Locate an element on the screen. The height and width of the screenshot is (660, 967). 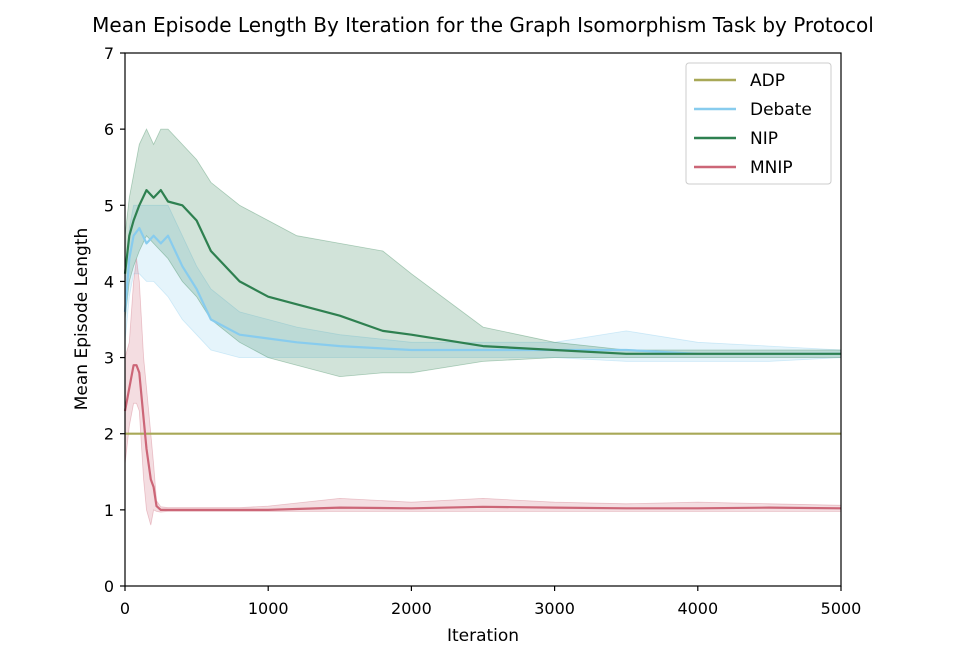
x-axis-label: Iteration is located at coordinates (483, 636).